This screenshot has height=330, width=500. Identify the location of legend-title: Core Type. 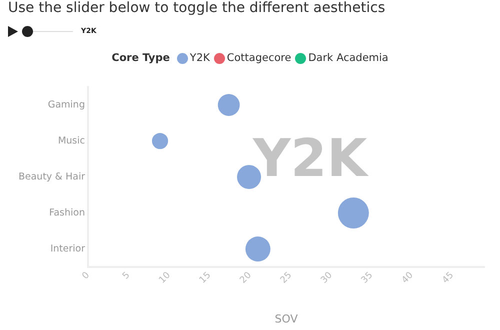
(141, 58).